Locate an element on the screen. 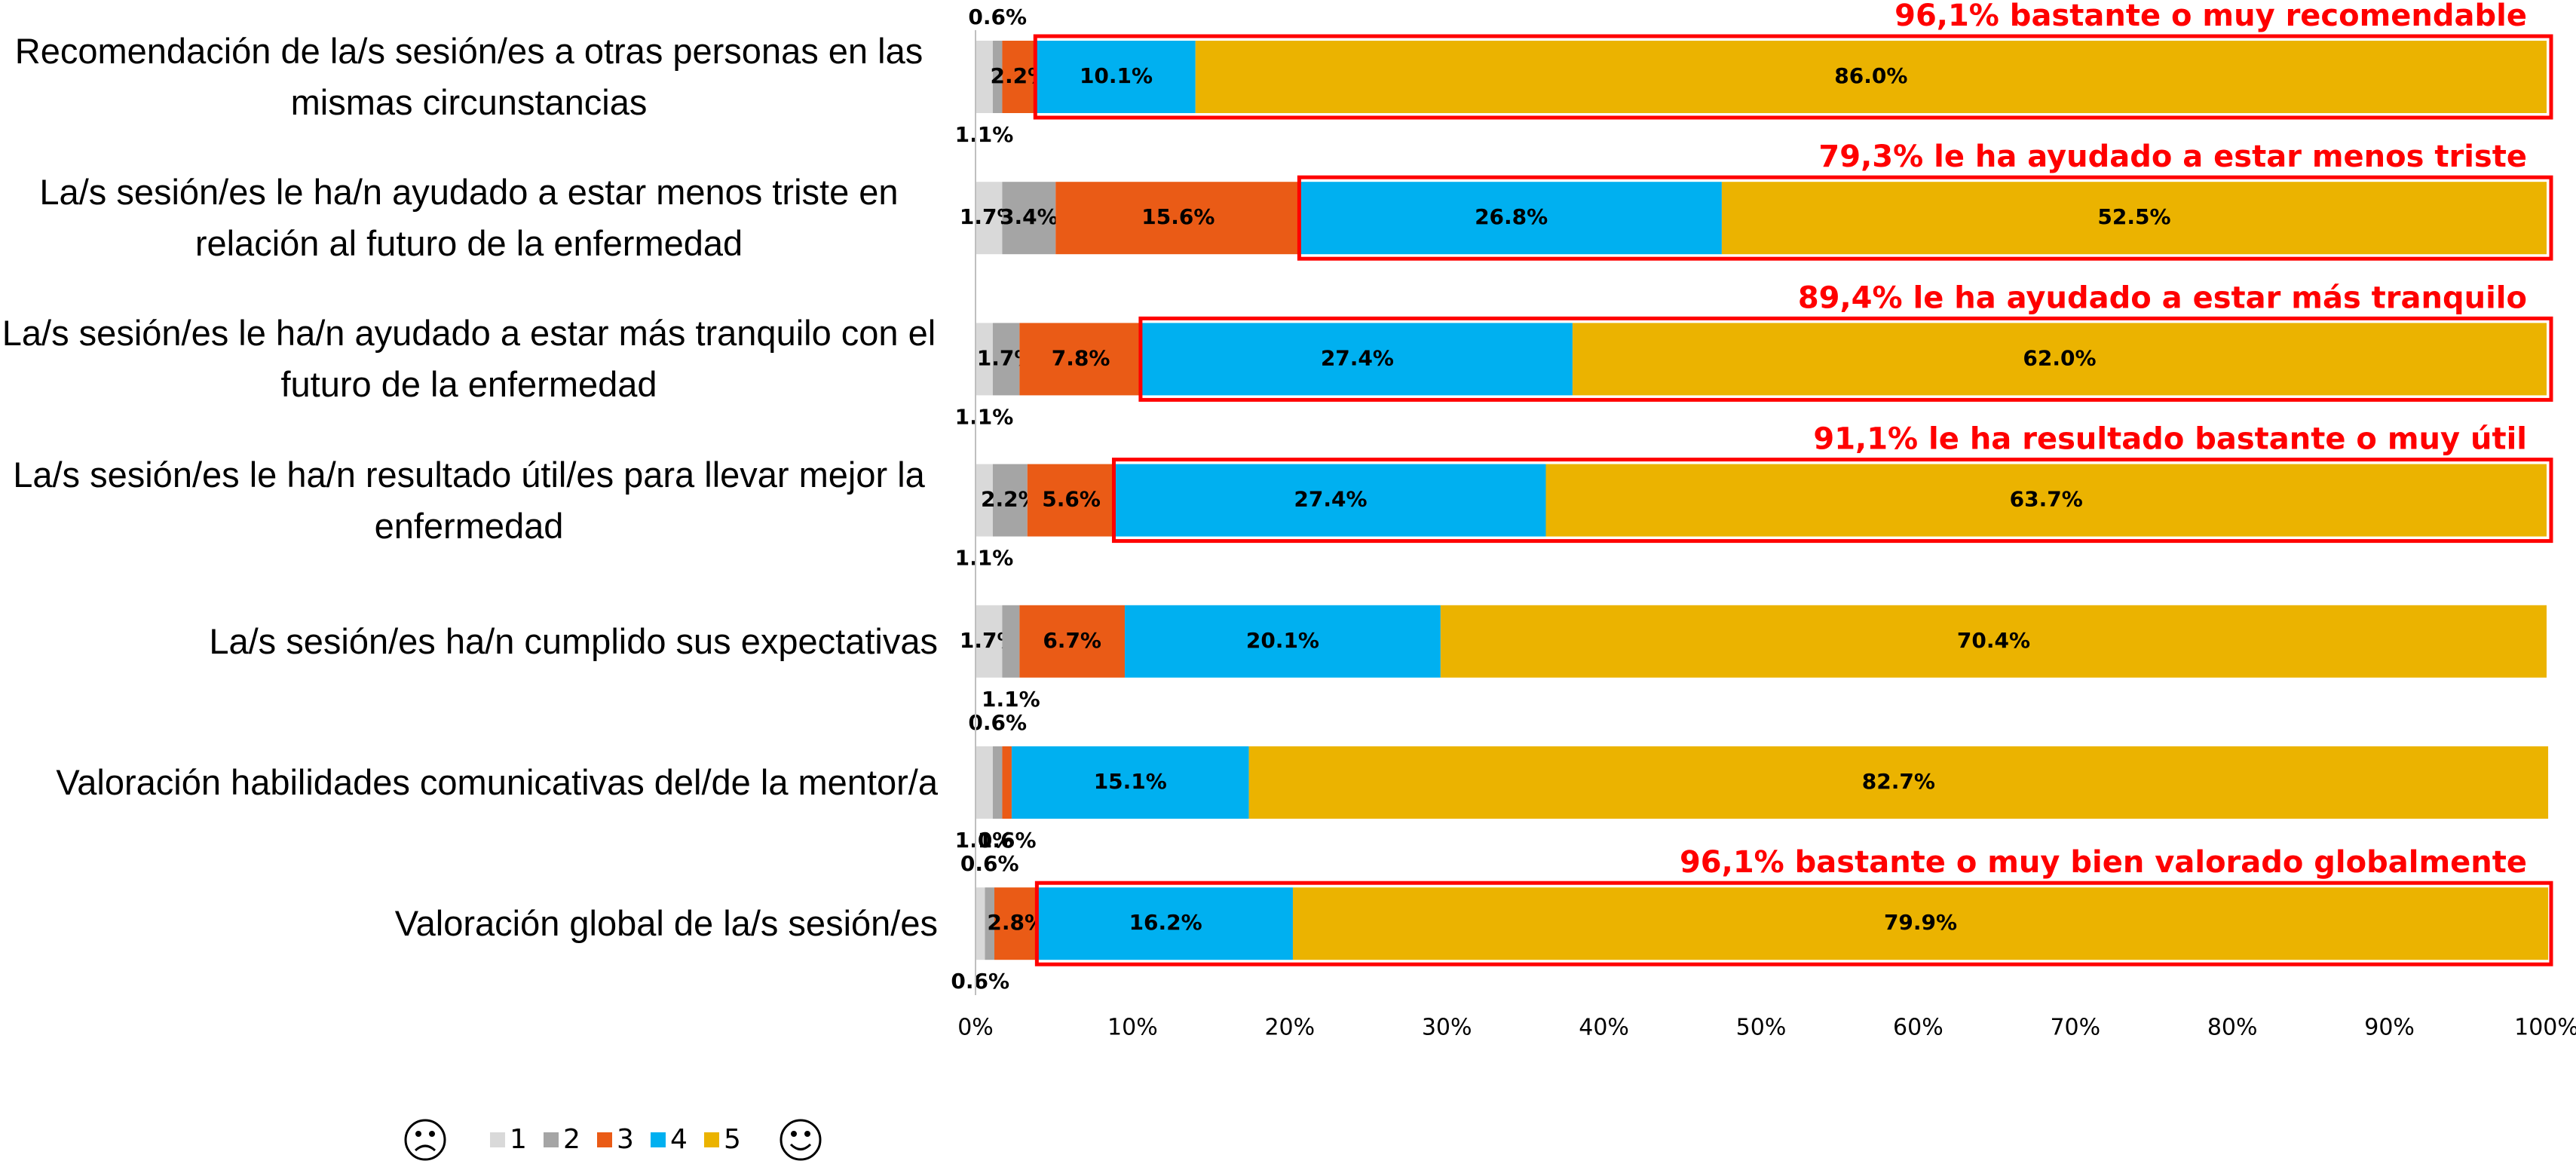 This screenshot has height=1167, width=2576. value-label: 15.1% is located at coordinates (1130, 781).